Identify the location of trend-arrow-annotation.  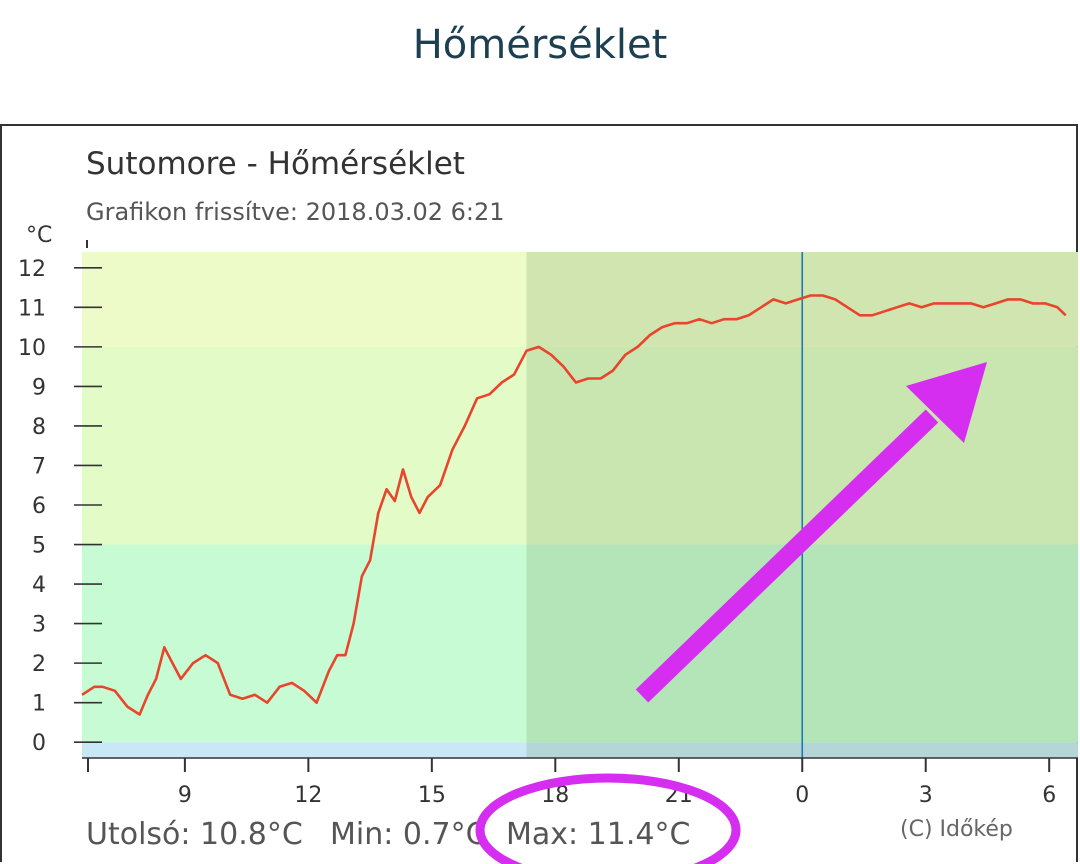
(811, 532).